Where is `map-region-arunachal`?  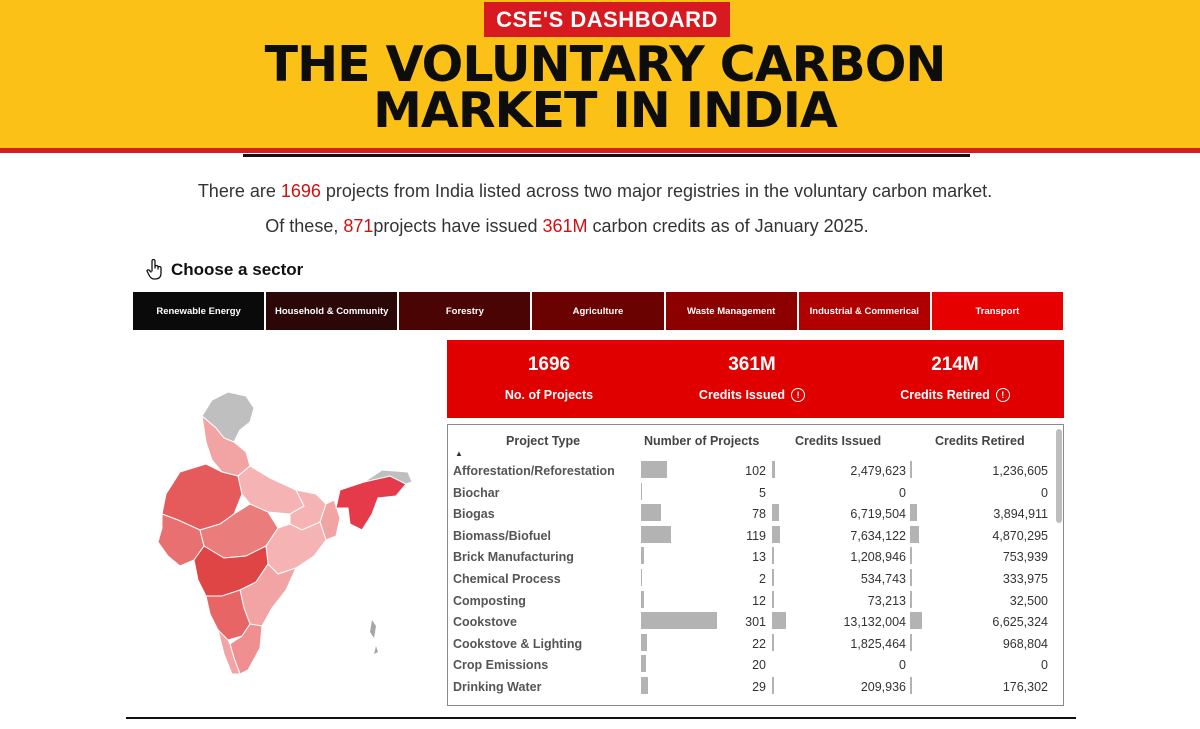 map-region-arunachal is located at coordinates (388, 477).